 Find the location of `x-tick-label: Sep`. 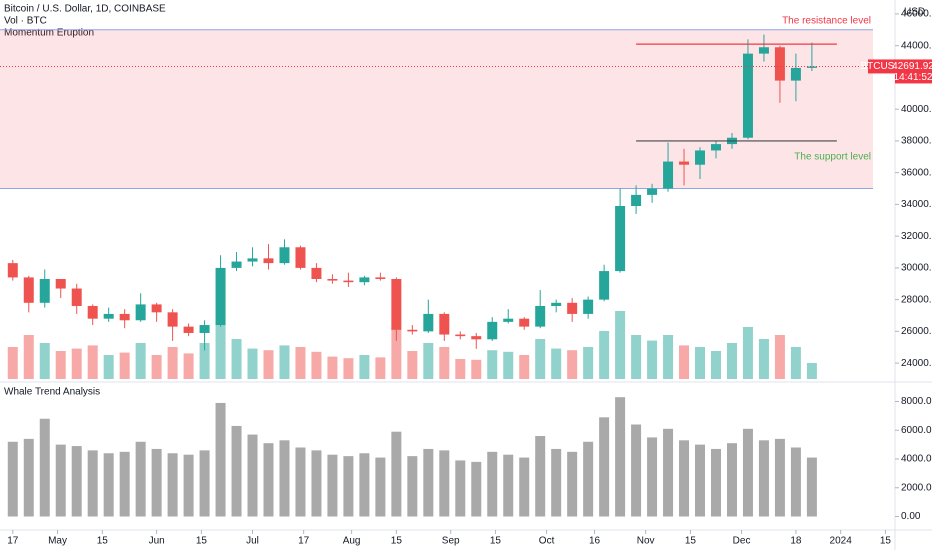

x-tick-label: Sep is located at coordinates (451, 541).